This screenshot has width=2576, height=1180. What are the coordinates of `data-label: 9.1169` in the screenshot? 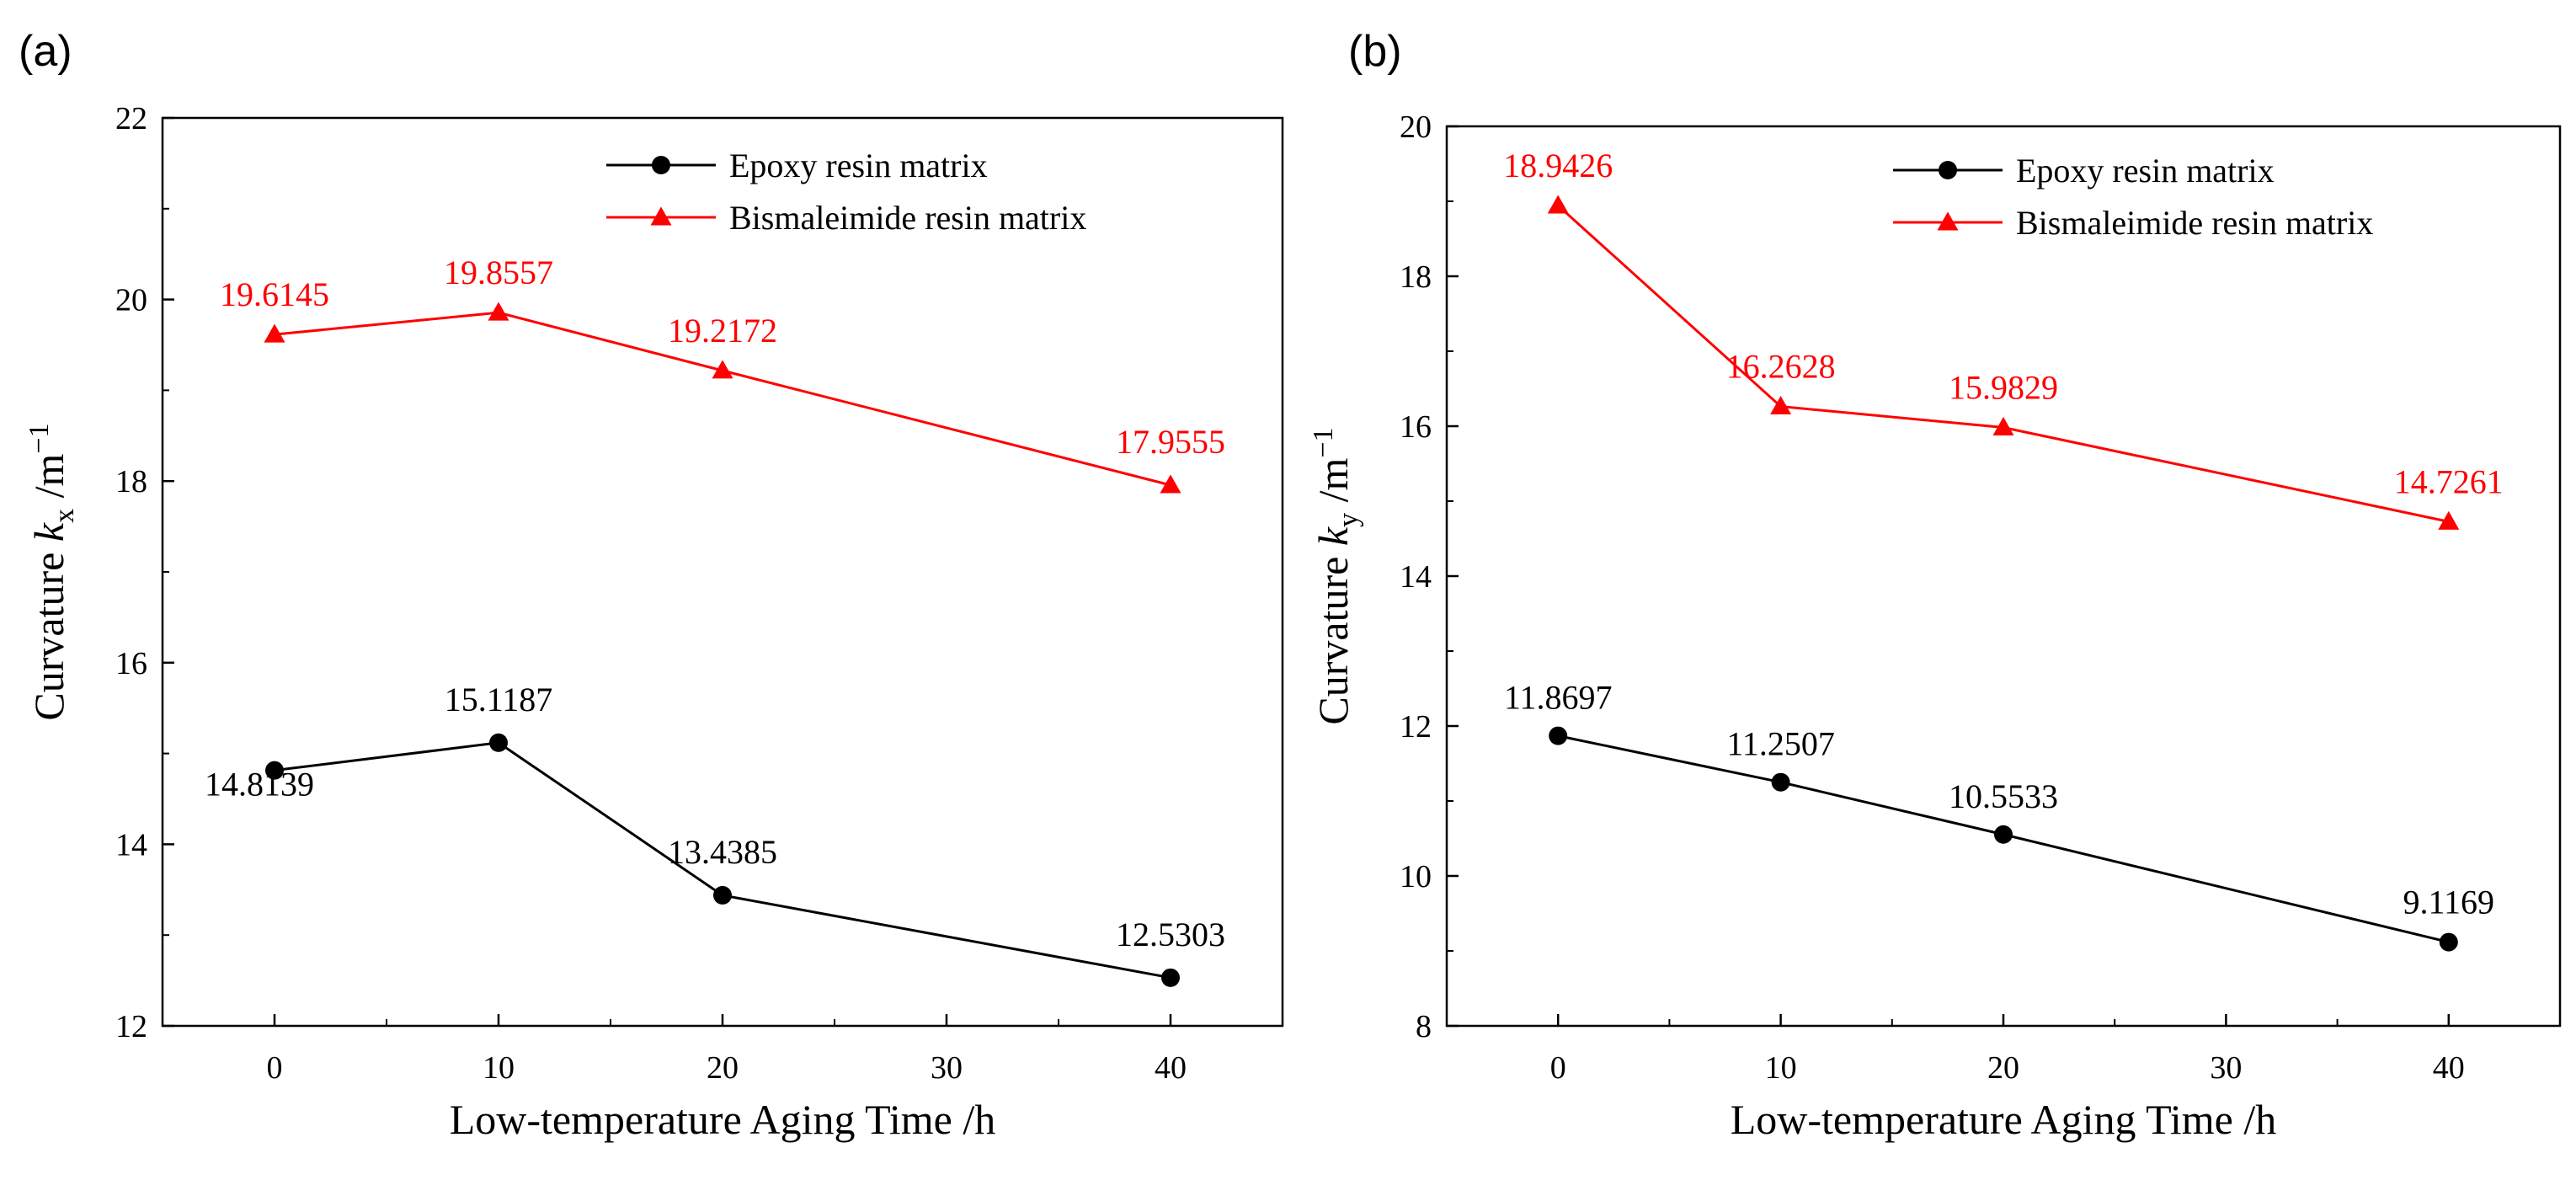 It's located at (2449, 902).